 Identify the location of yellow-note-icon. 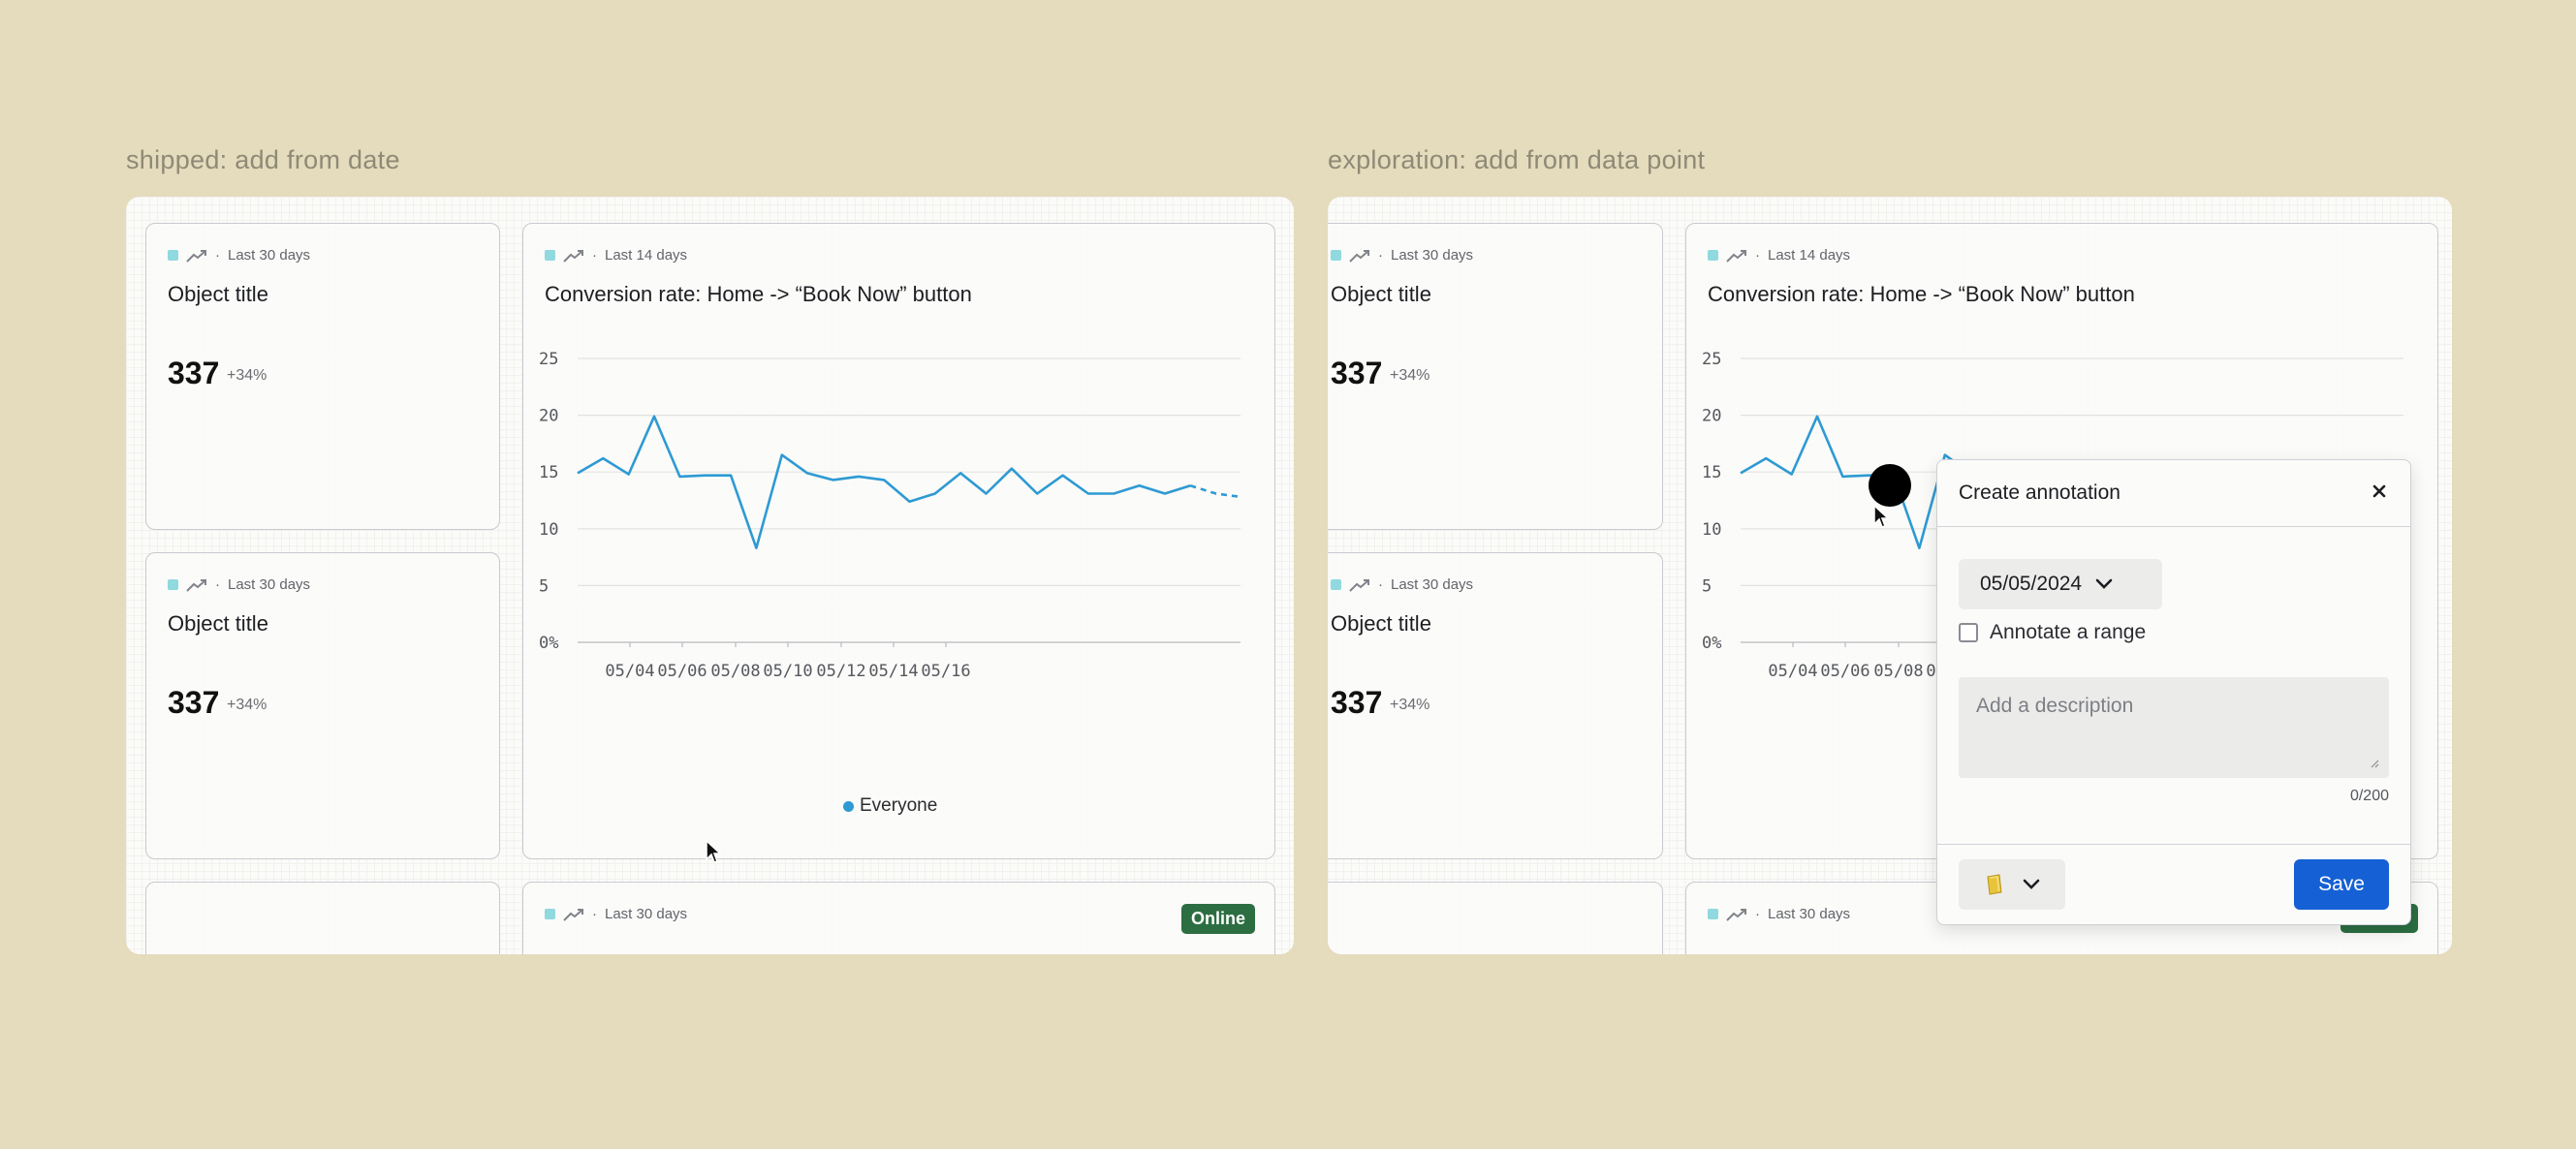
(1994, 884).